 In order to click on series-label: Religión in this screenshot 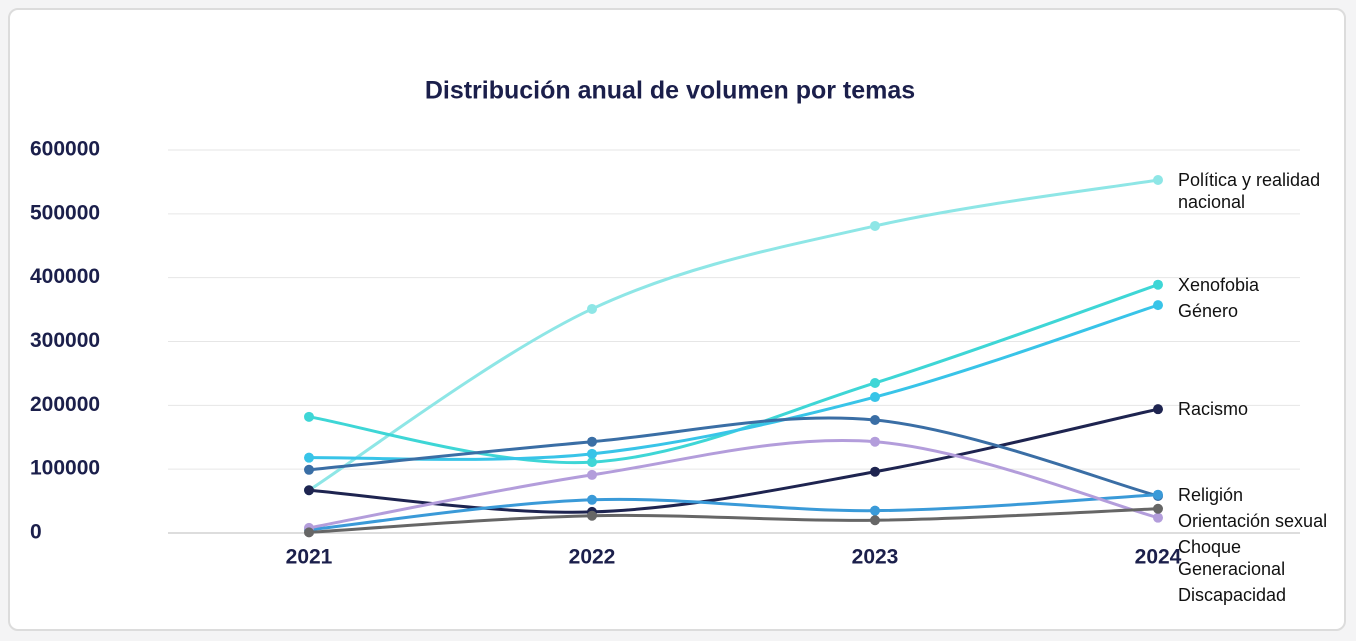, I will do `click(1211, 494)`.